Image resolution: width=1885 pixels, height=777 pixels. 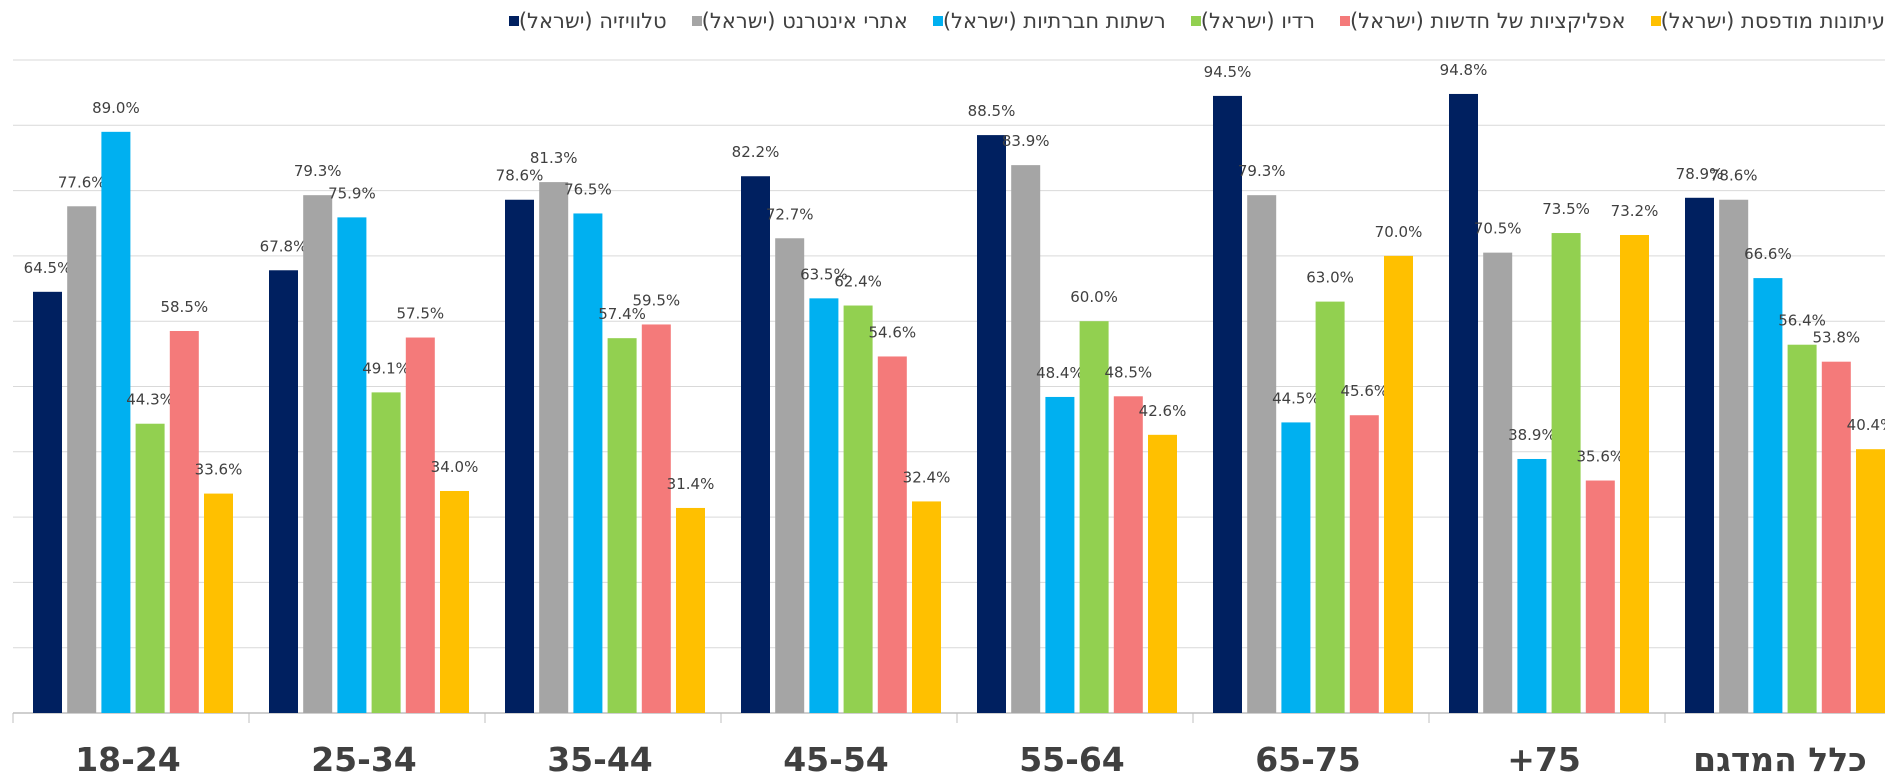 I want to click on data-label: 63.5%, so click(x=824, y=274).